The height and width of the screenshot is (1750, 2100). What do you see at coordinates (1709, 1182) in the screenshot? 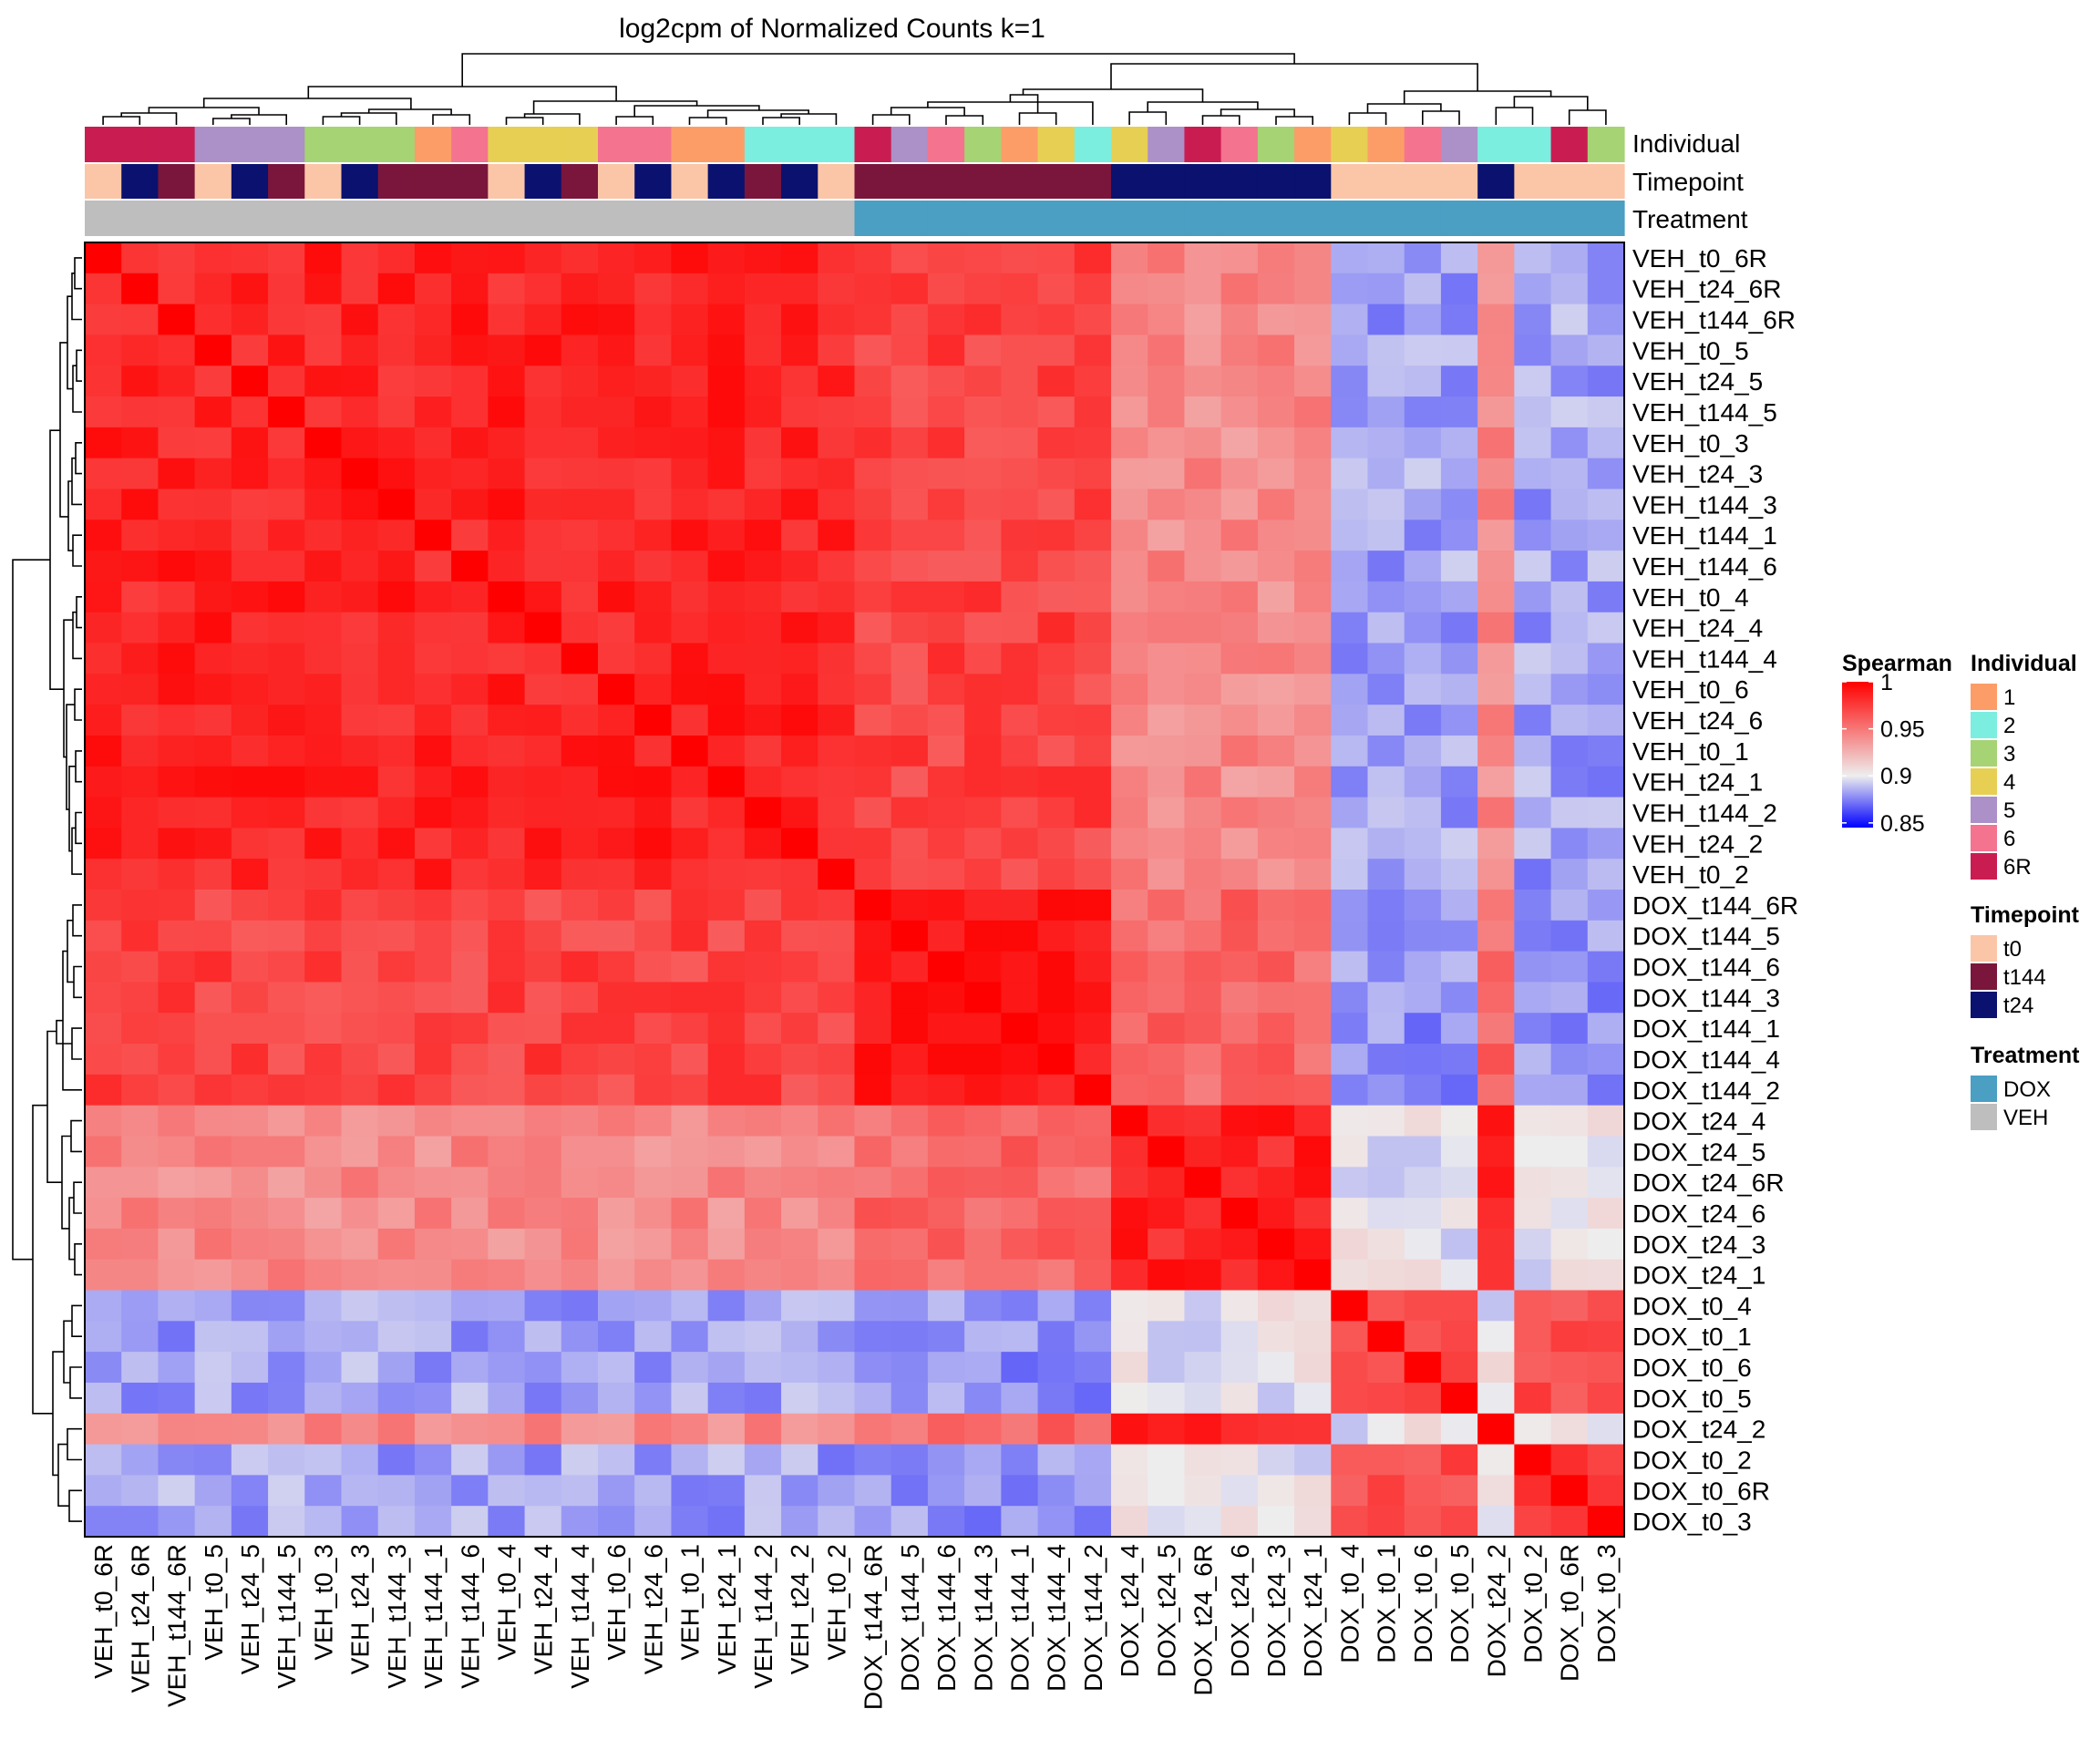
I see `row-label: DOX_t24_6R` at bounding box center [1709, 1182].